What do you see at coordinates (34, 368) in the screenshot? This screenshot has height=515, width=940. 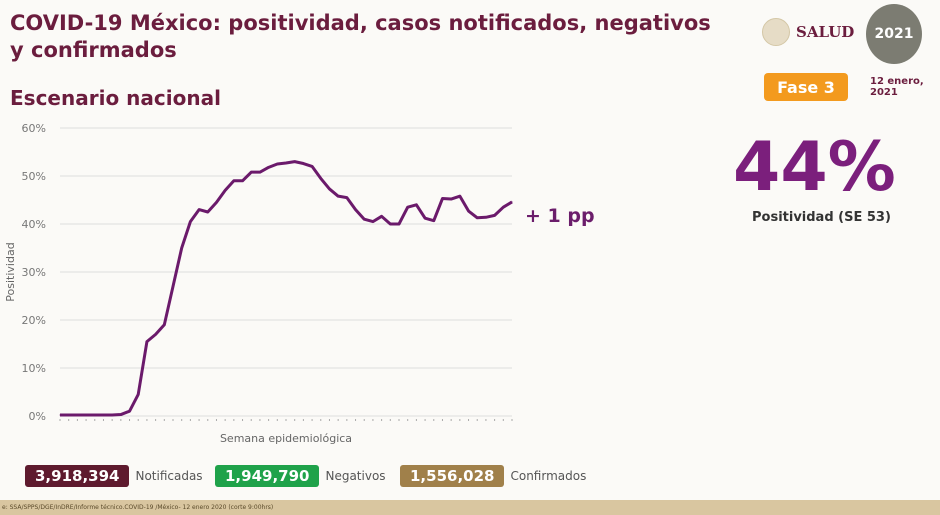 I see `y-tick-label: 10%` at bounding box center [34, 368].